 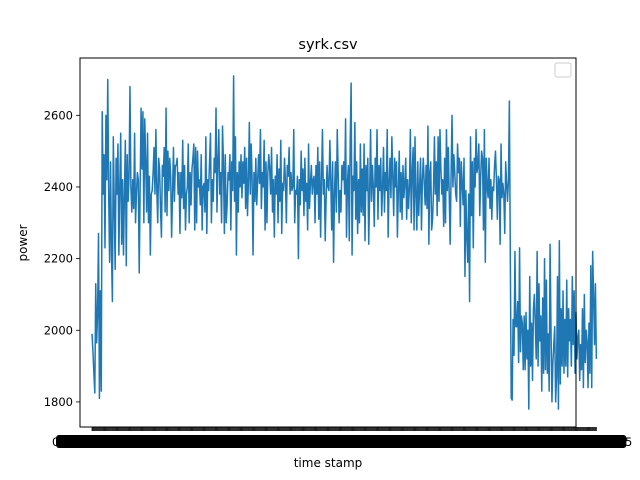 I want to click on y-tick-label: 2000, so click(x=58, y=330).